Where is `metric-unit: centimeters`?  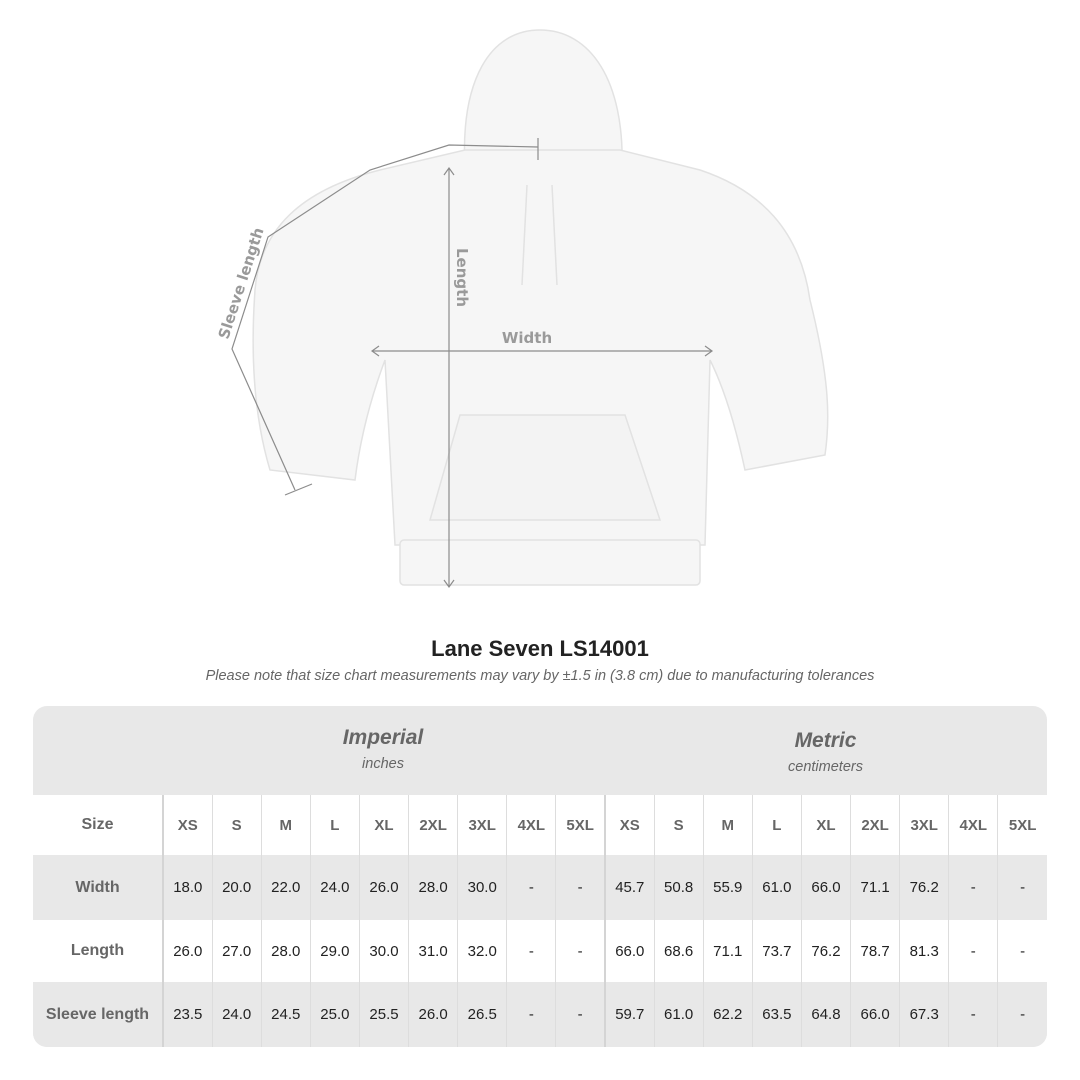 metric-unit: centimeters is located at coordinates (825, 767).